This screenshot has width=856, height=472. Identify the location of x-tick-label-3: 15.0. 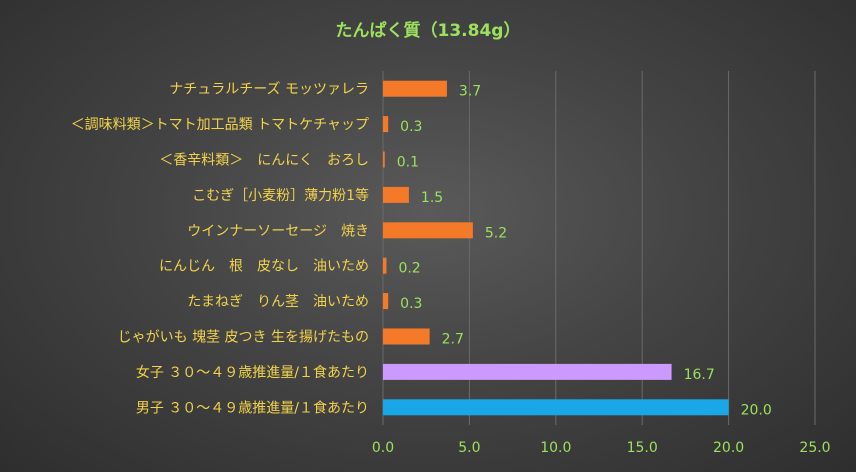
(642, 448).